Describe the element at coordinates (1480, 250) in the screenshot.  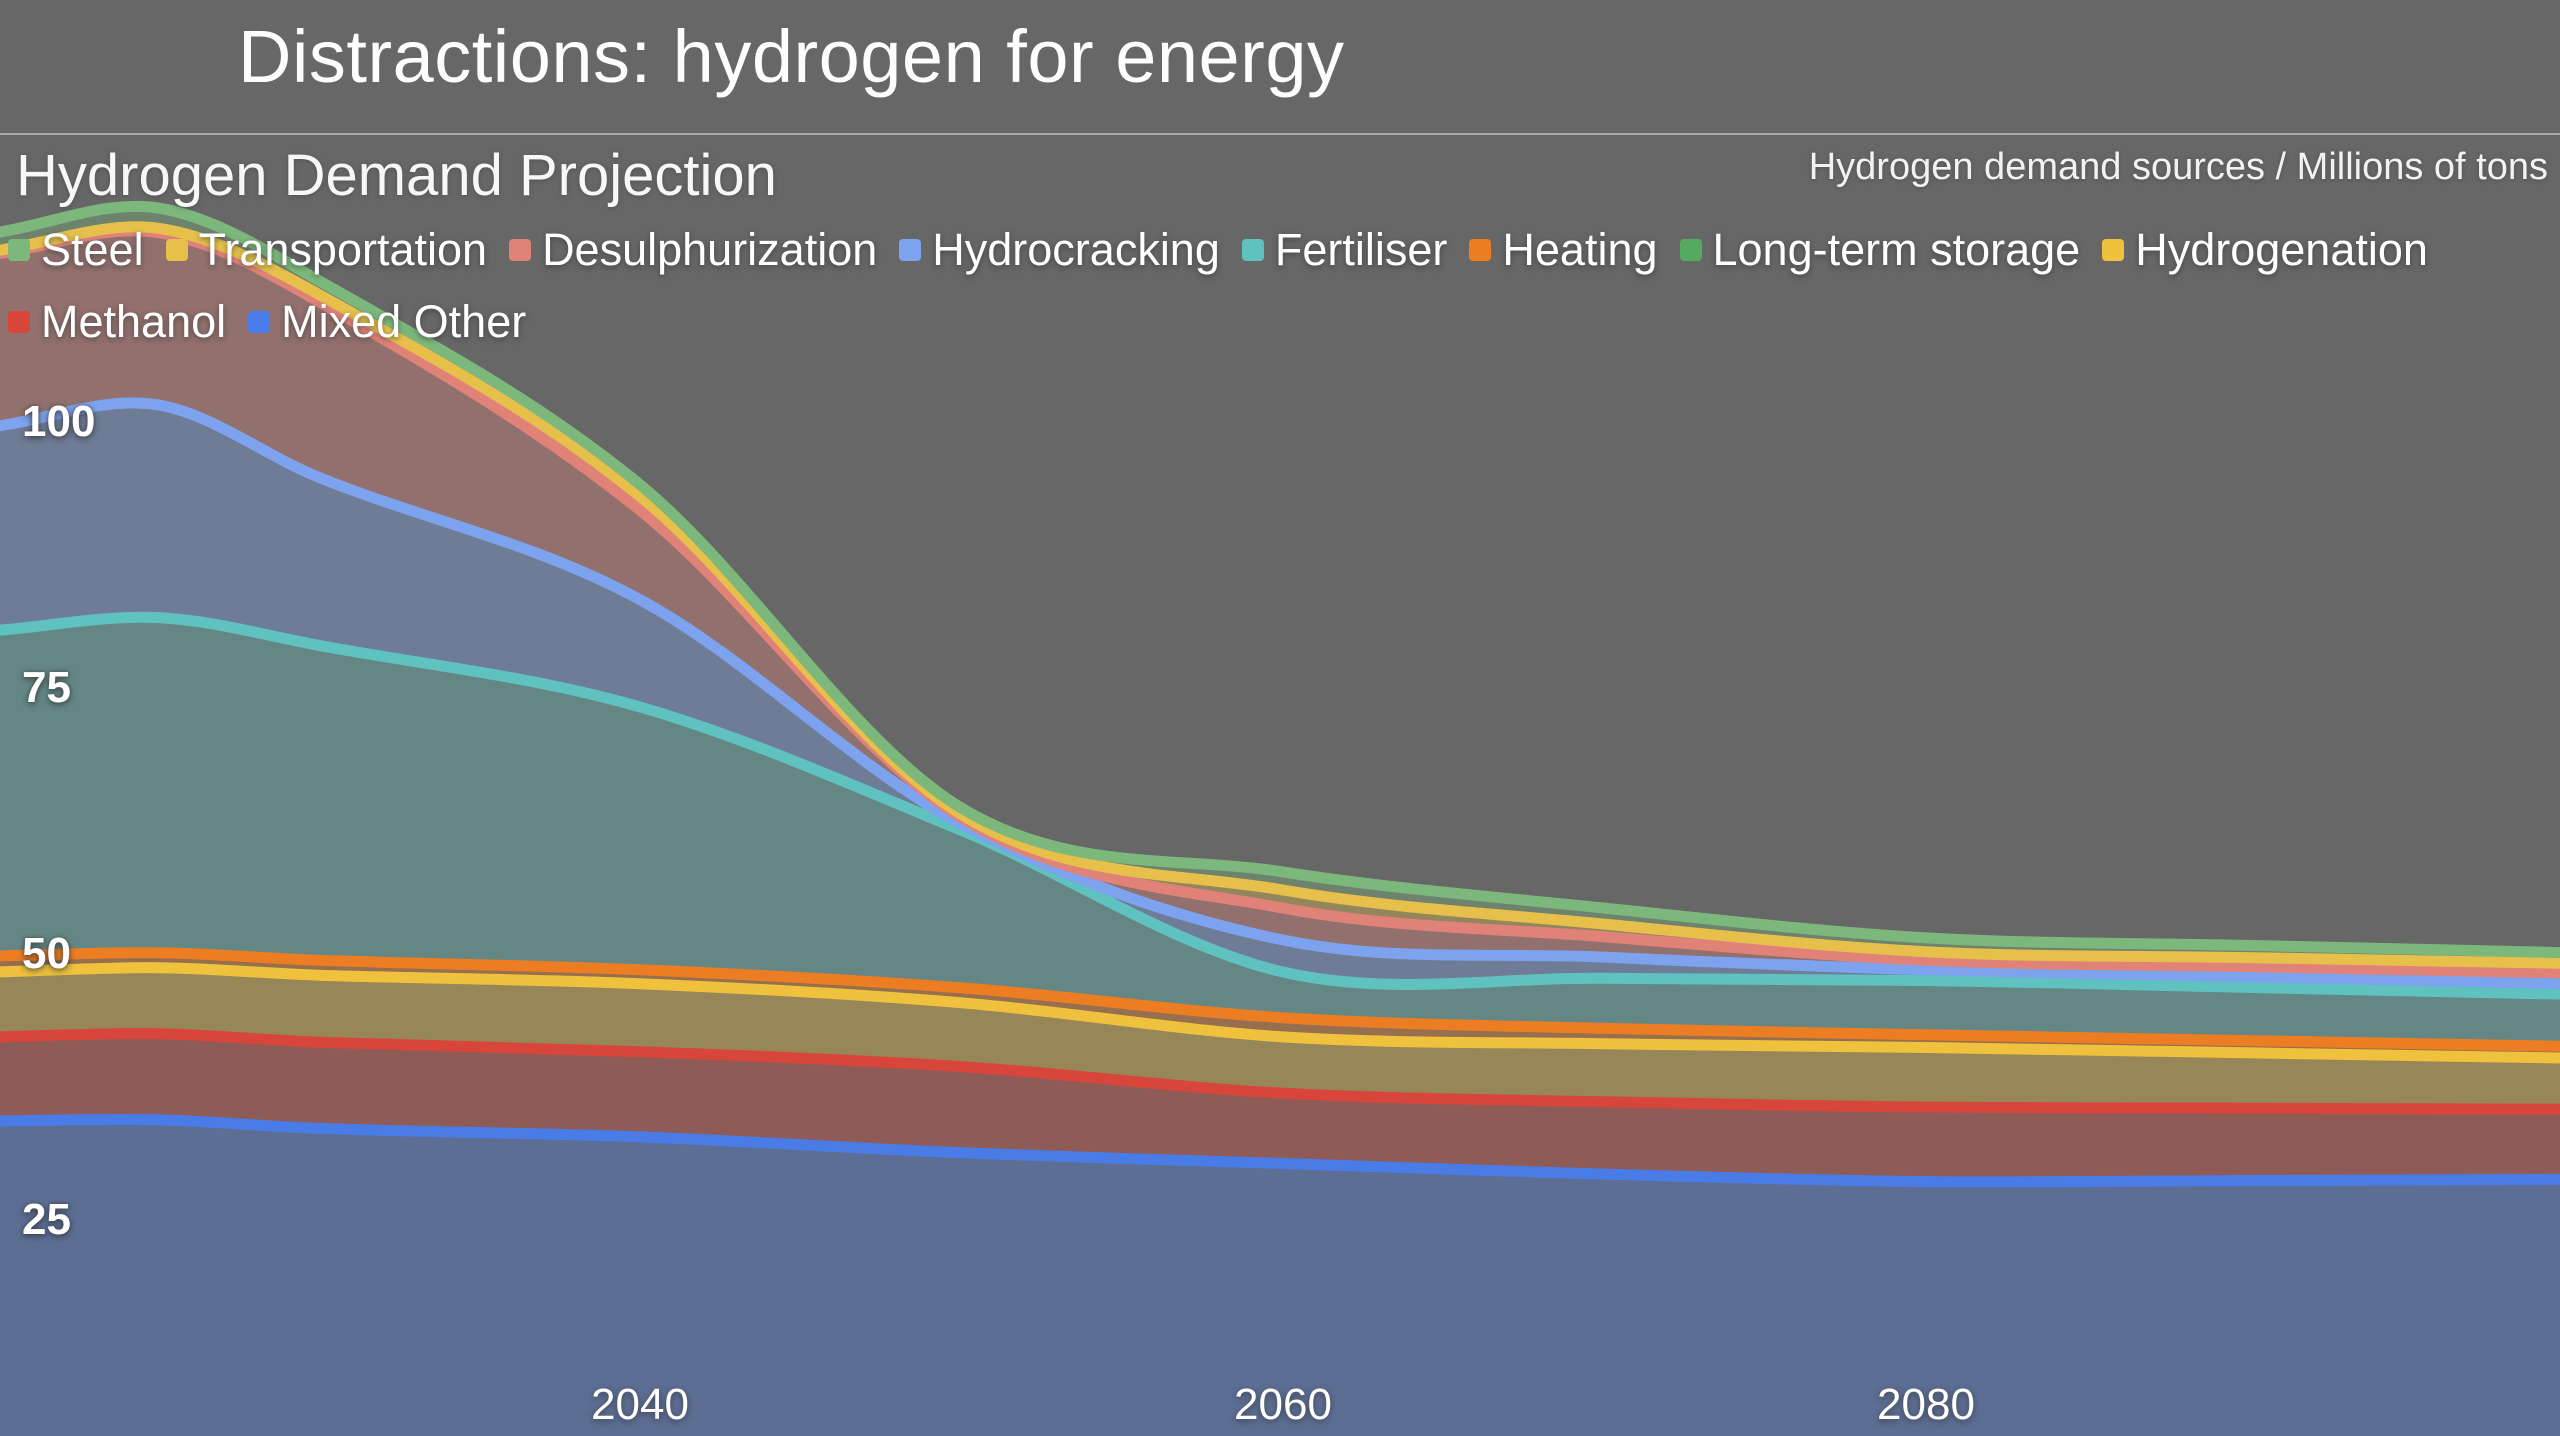
I see `legend-marker-heating` at that location.